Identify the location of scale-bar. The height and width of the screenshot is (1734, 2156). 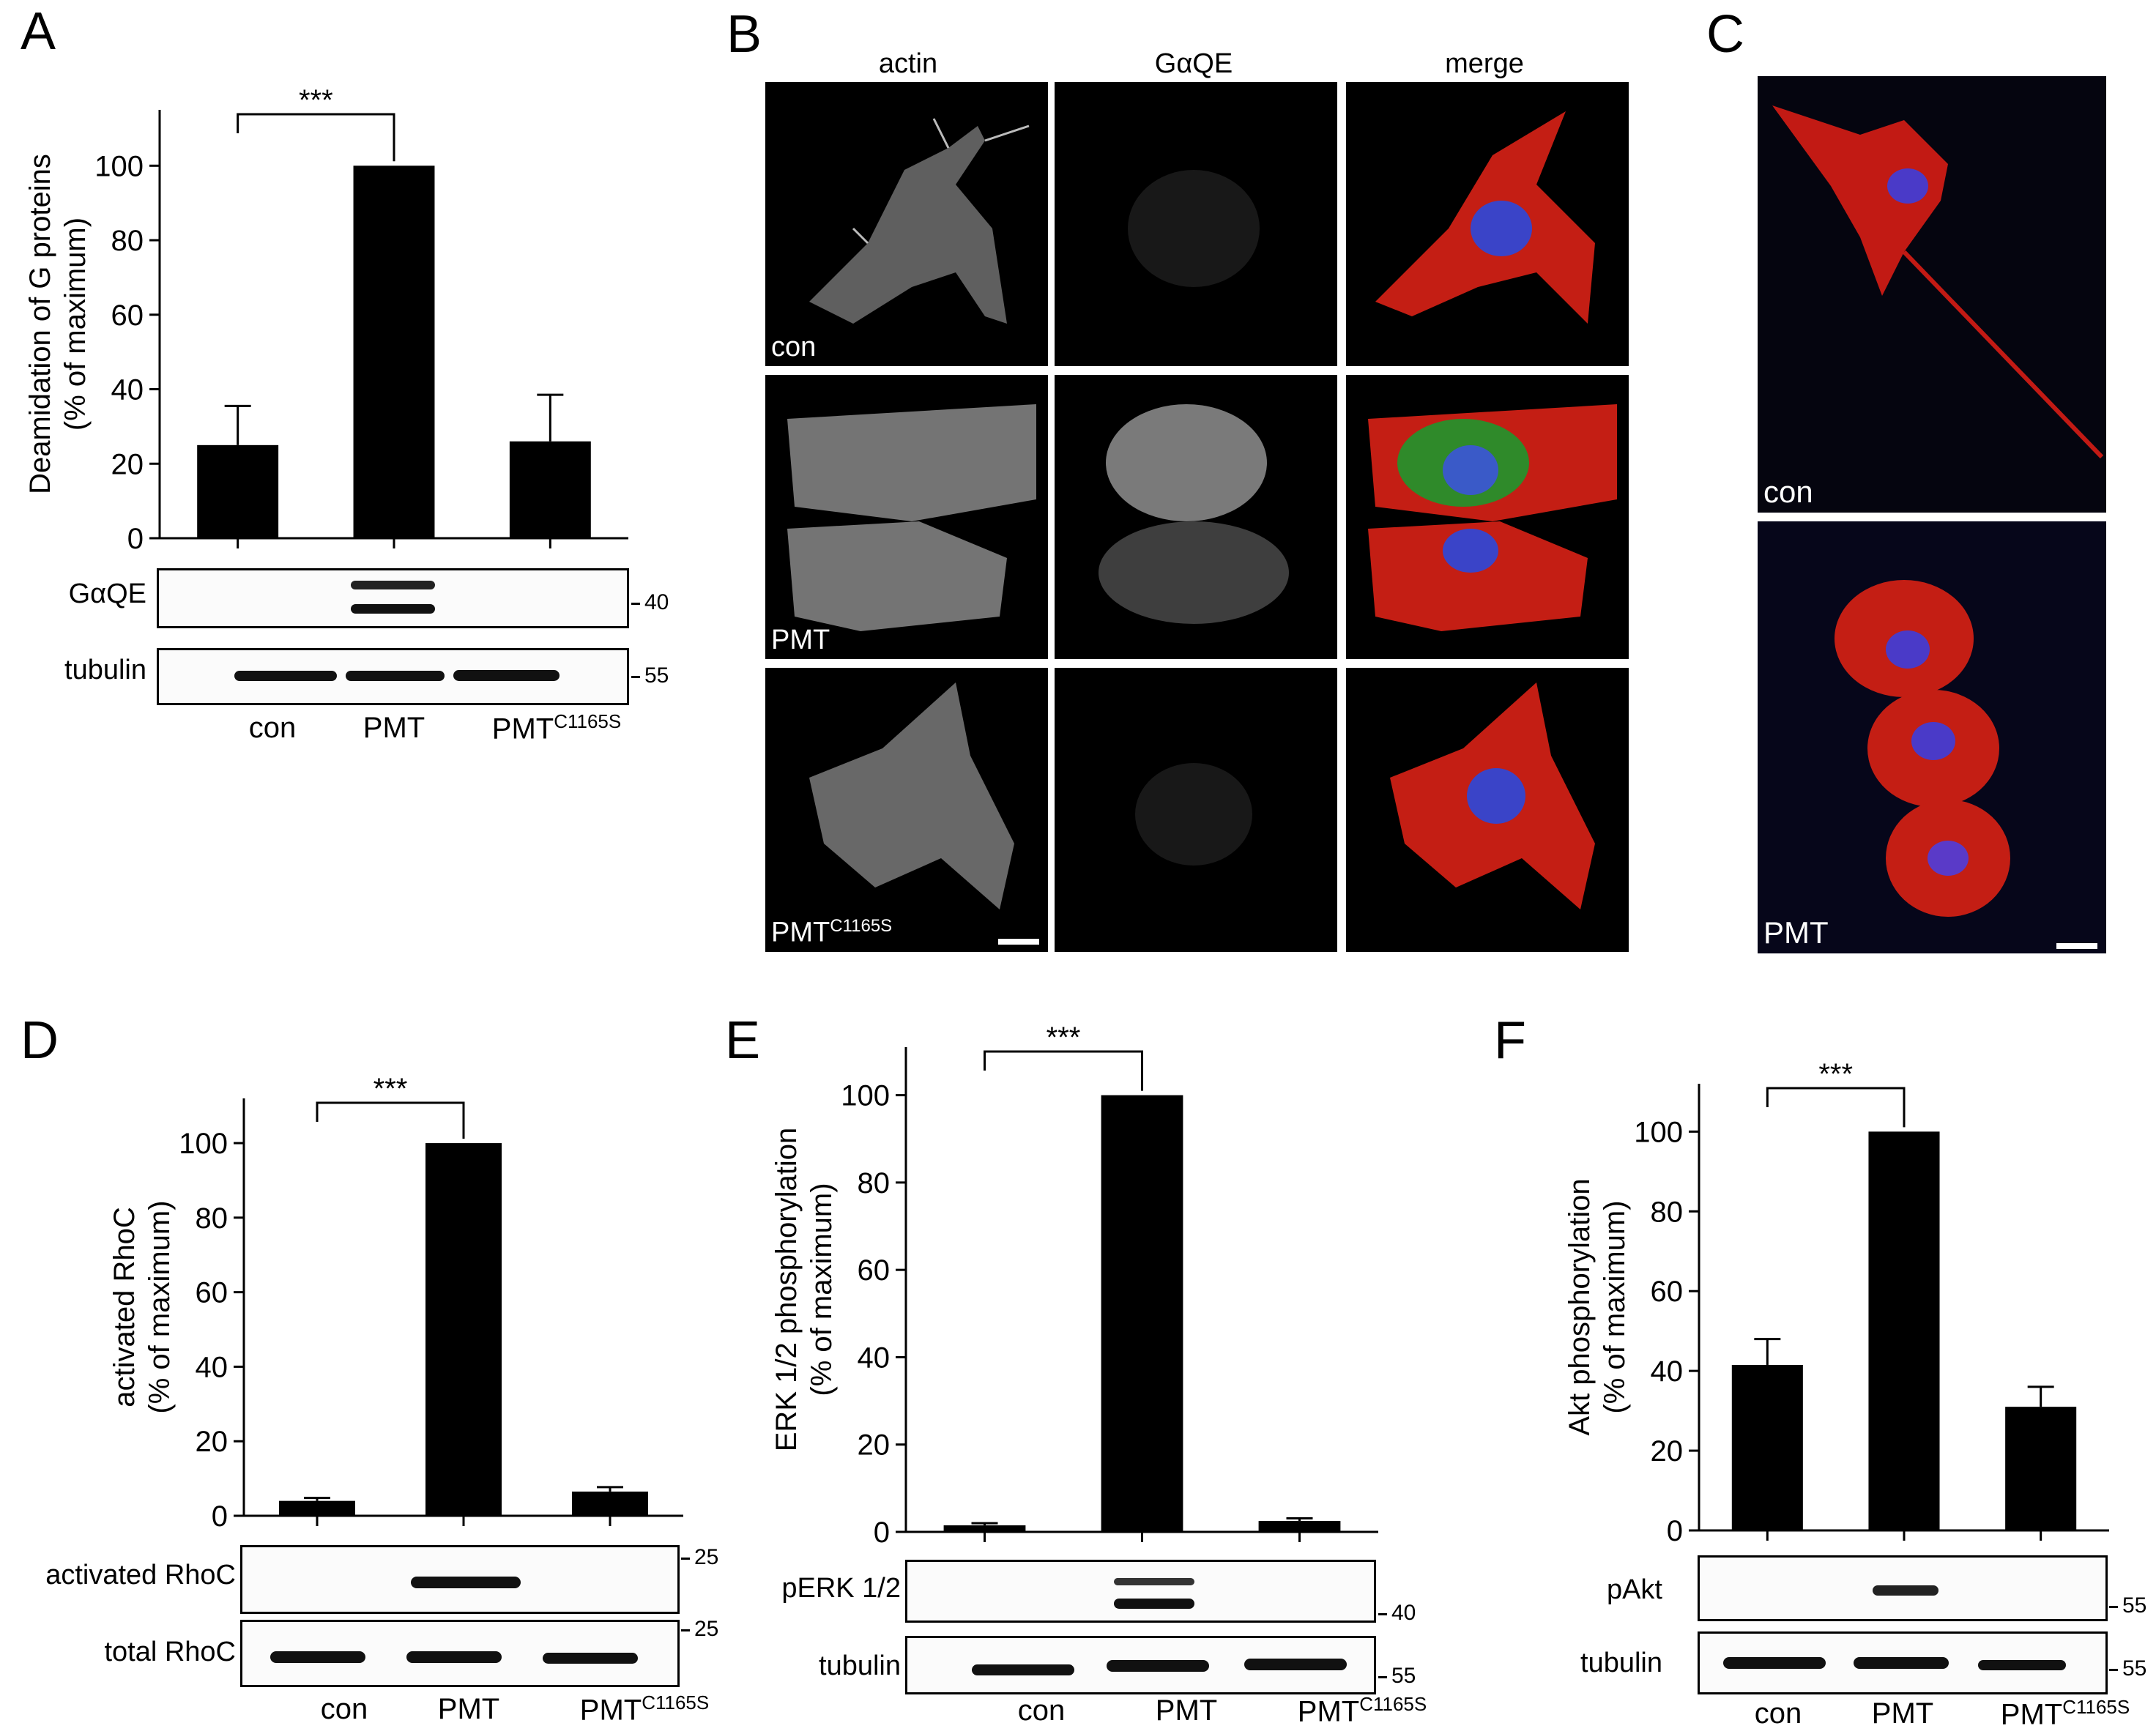
(1018, 942).